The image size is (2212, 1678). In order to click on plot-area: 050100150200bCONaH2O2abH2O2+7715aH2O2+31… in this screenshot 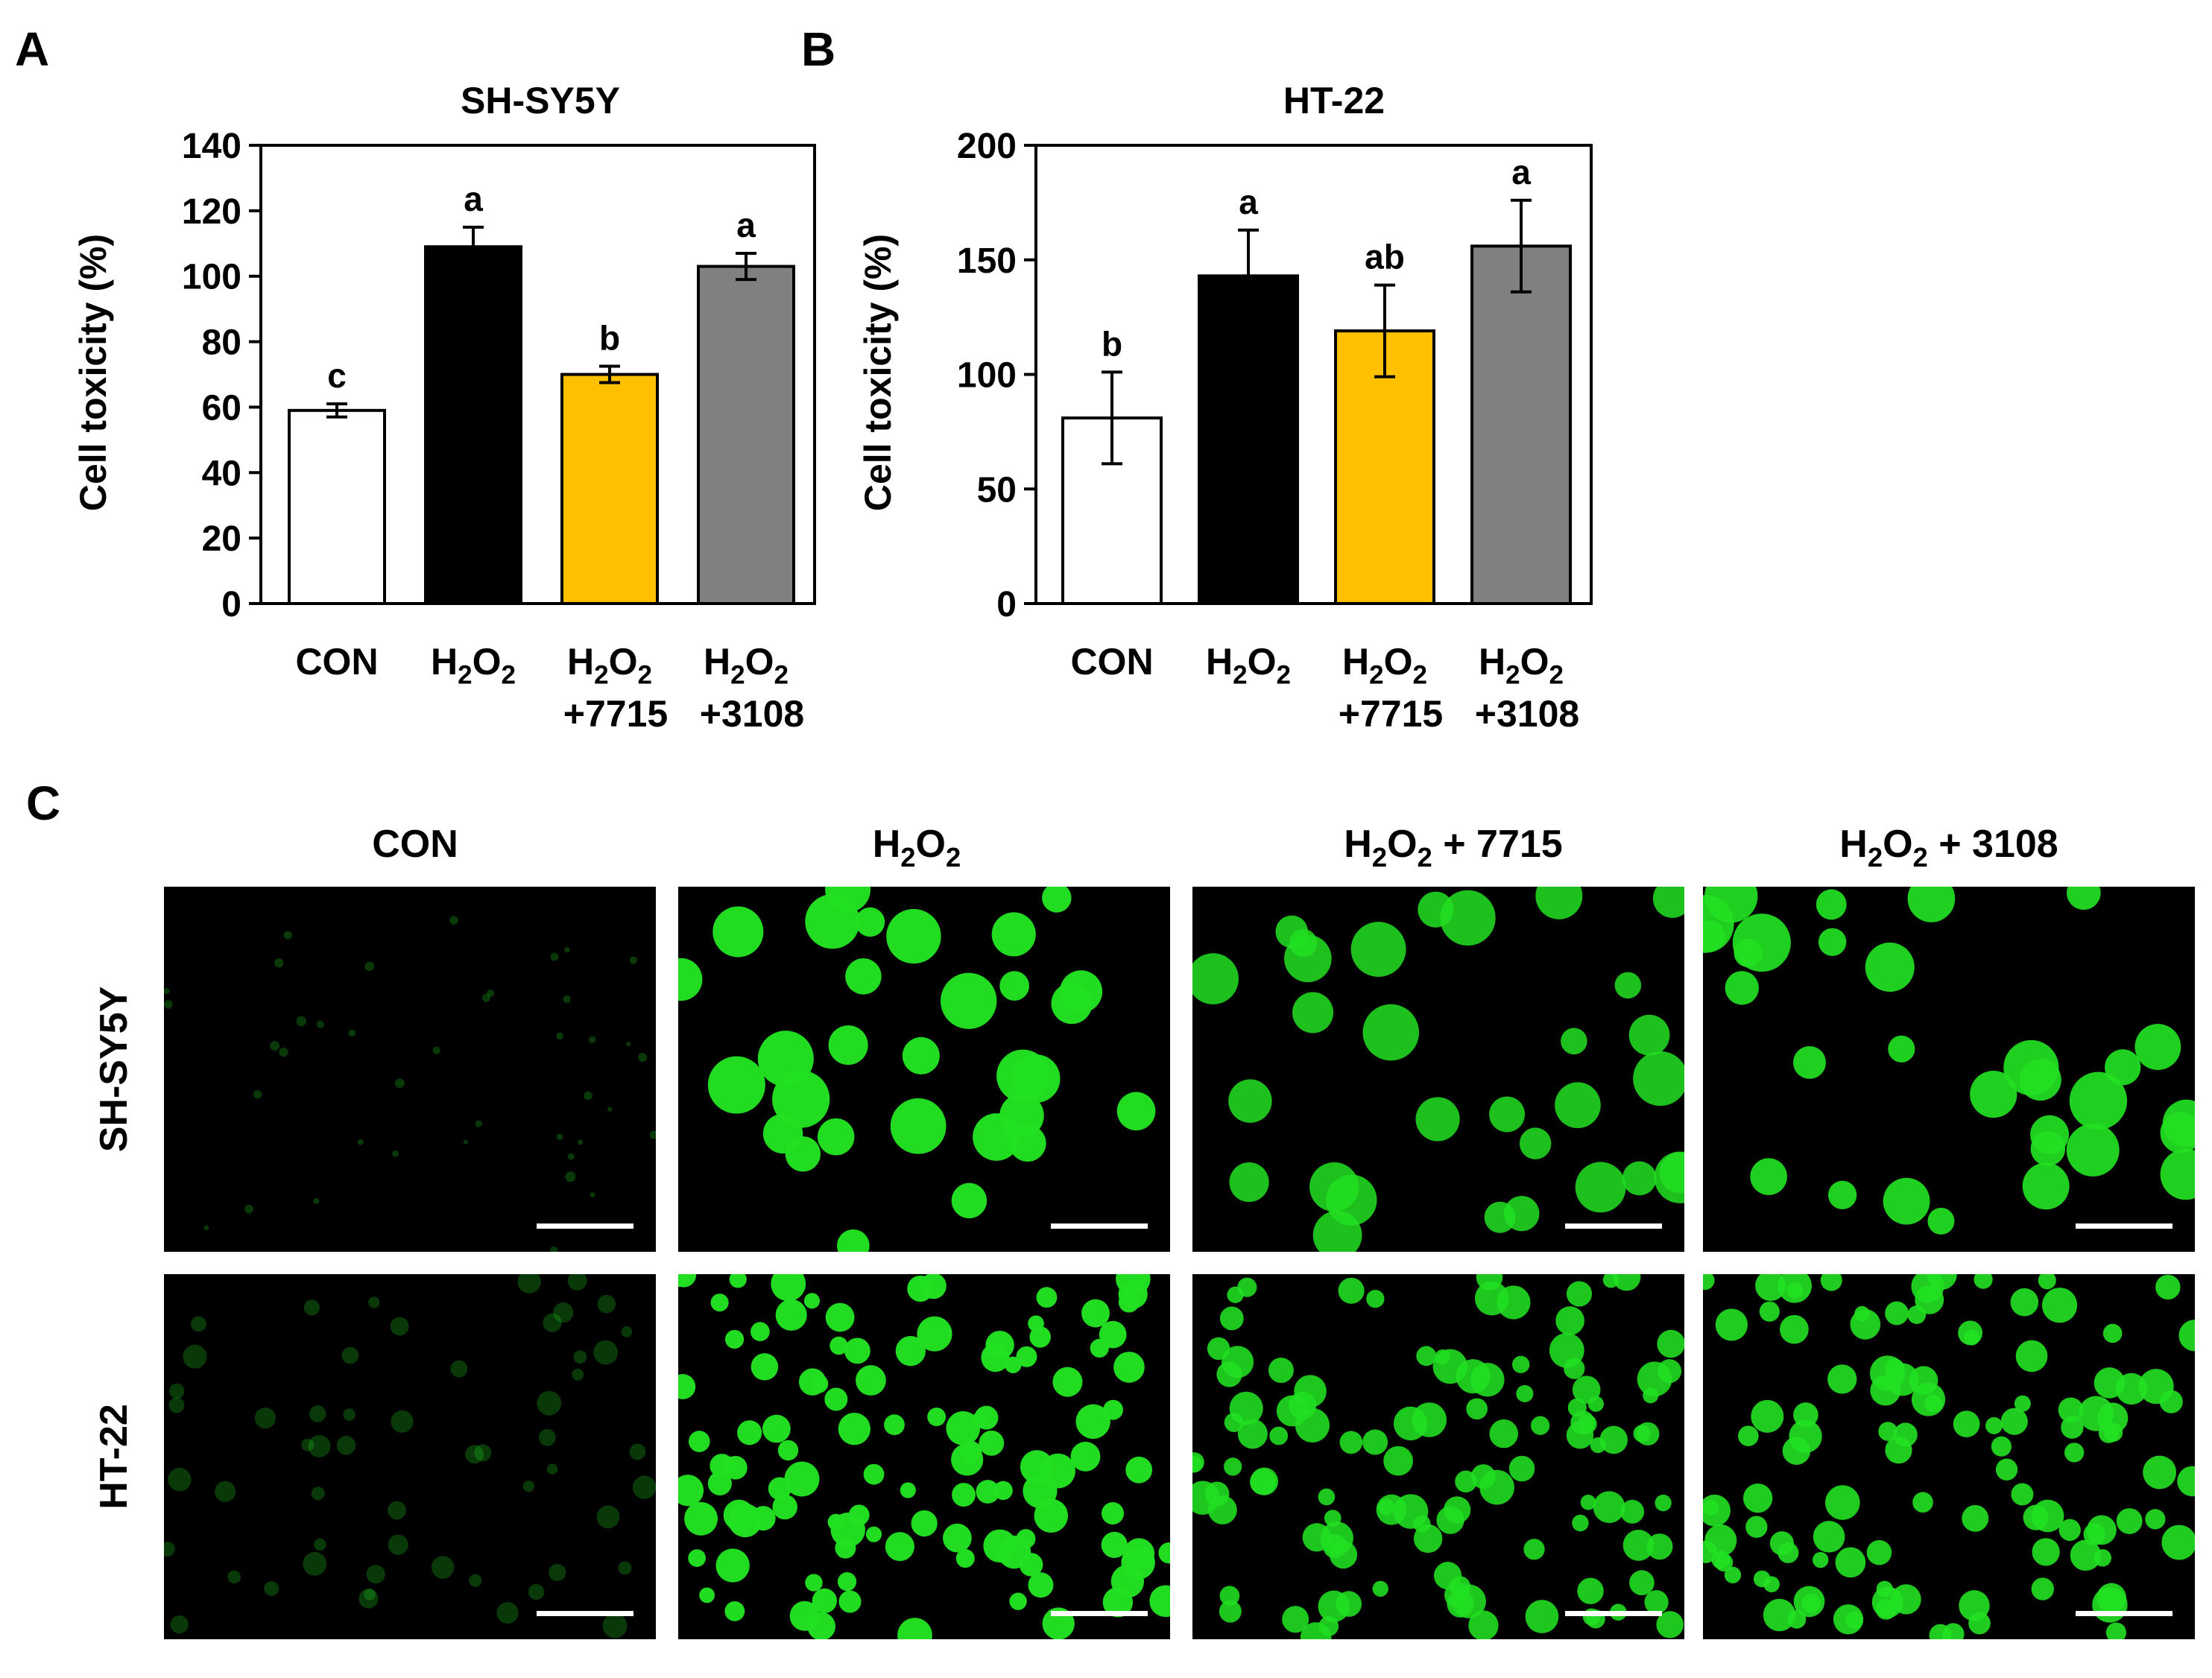, I will do `click(1275, 431)`.